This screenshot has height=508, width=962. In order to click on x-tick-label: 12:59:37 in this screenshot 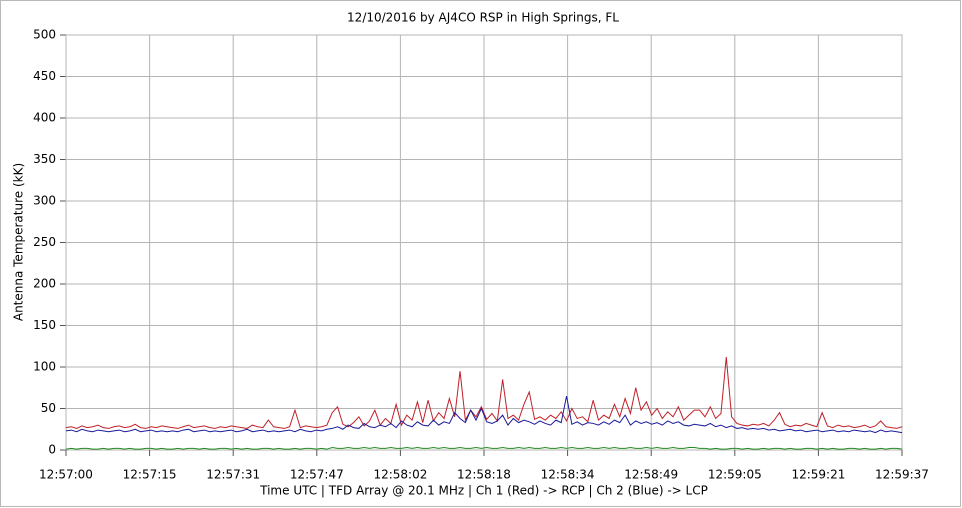, I will do `click(902, 475)`.